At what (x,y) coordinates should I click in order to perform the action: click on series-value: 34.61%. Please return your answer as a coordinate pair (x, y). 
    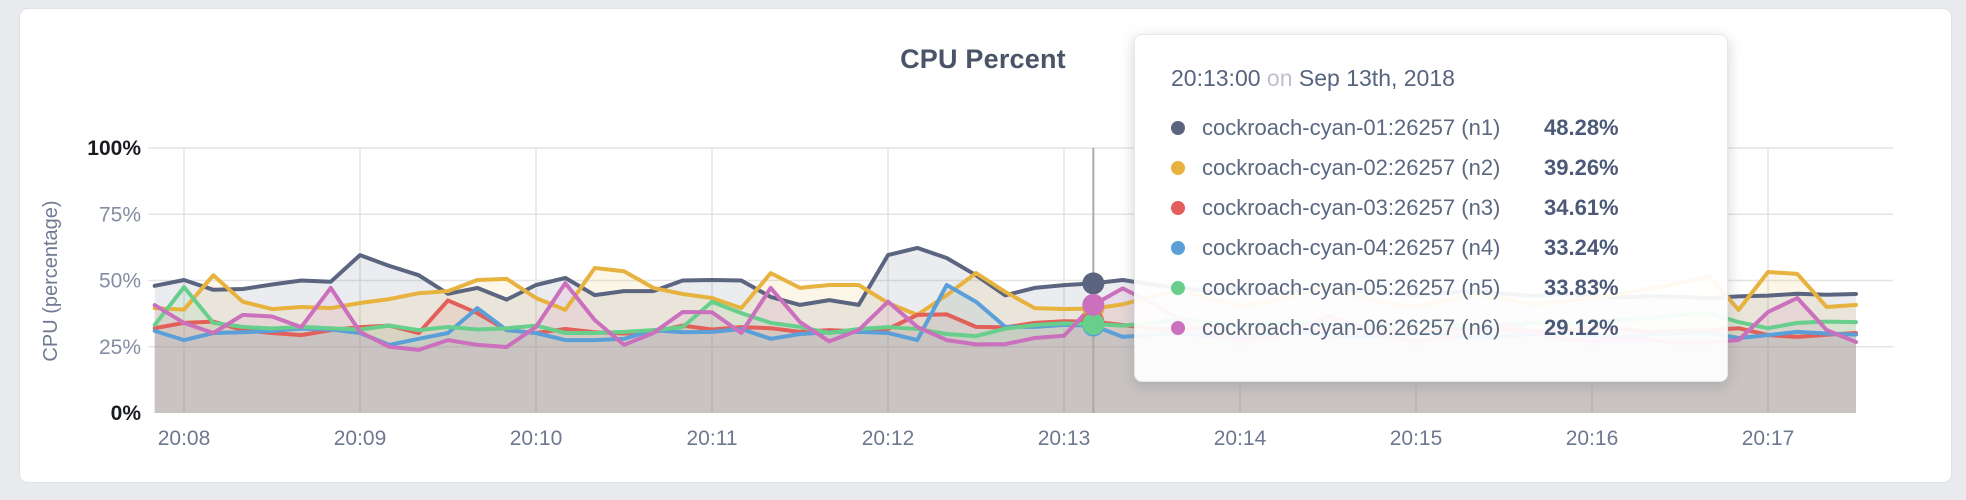
    Looking at the image, I should click on (1581, 207).